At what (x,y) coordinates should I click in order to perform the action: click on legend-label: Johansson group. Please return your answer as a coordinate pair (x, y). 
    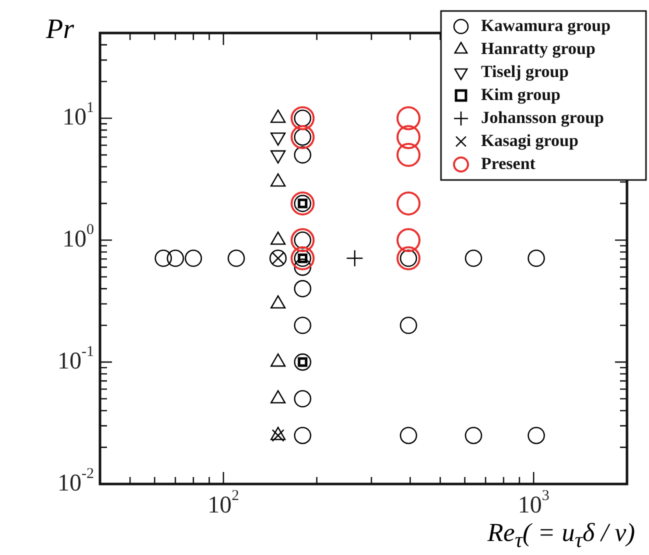
    Looking at the image, I should click on (542, 117).